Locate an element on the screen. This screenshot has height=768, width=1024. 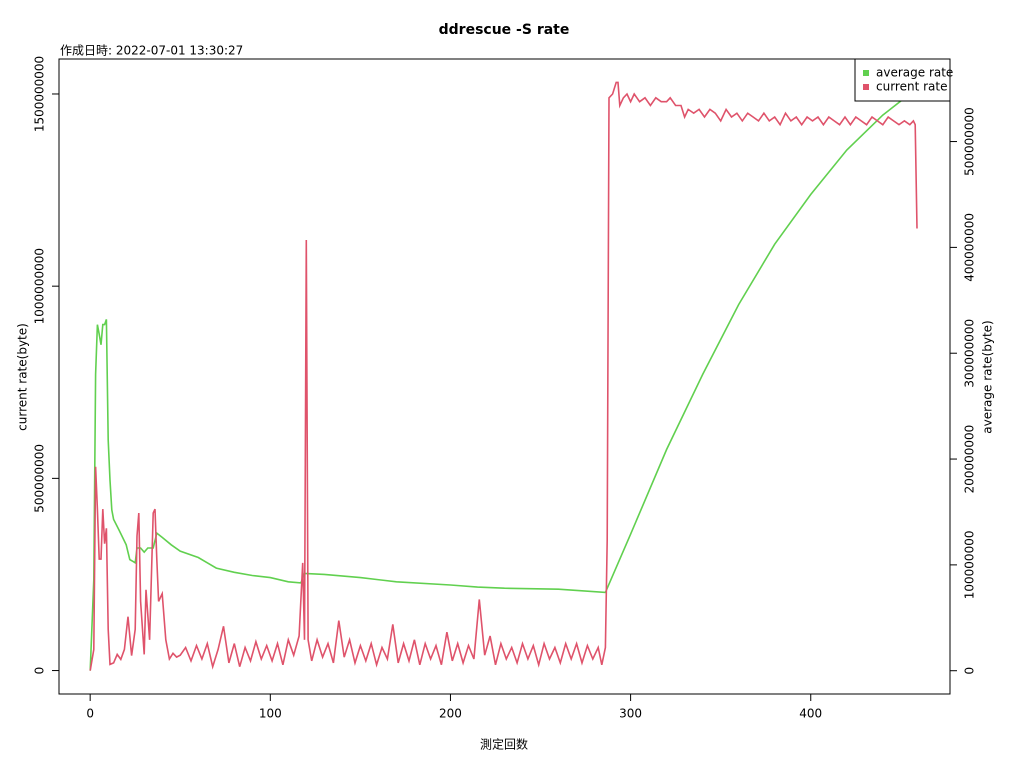
chart-subtitle: 作成日時: 2022-07-01 13:30:27 is located at coordinates (151, 51).